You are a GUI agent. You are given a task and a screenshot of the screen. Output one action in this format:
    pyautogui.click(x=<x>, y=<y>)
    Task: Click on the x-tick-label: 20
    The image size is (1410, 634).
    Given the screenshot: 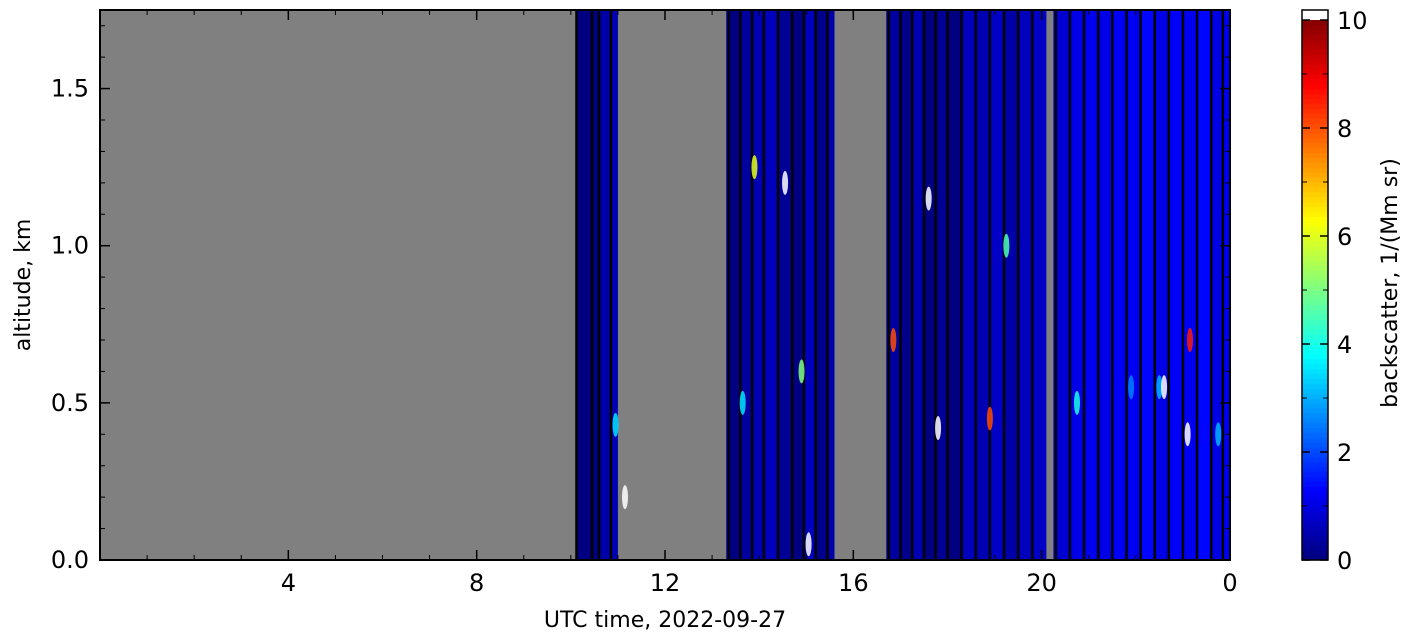 What is the action you would take?
    pyautogui.click(x=1041, y=583)
    